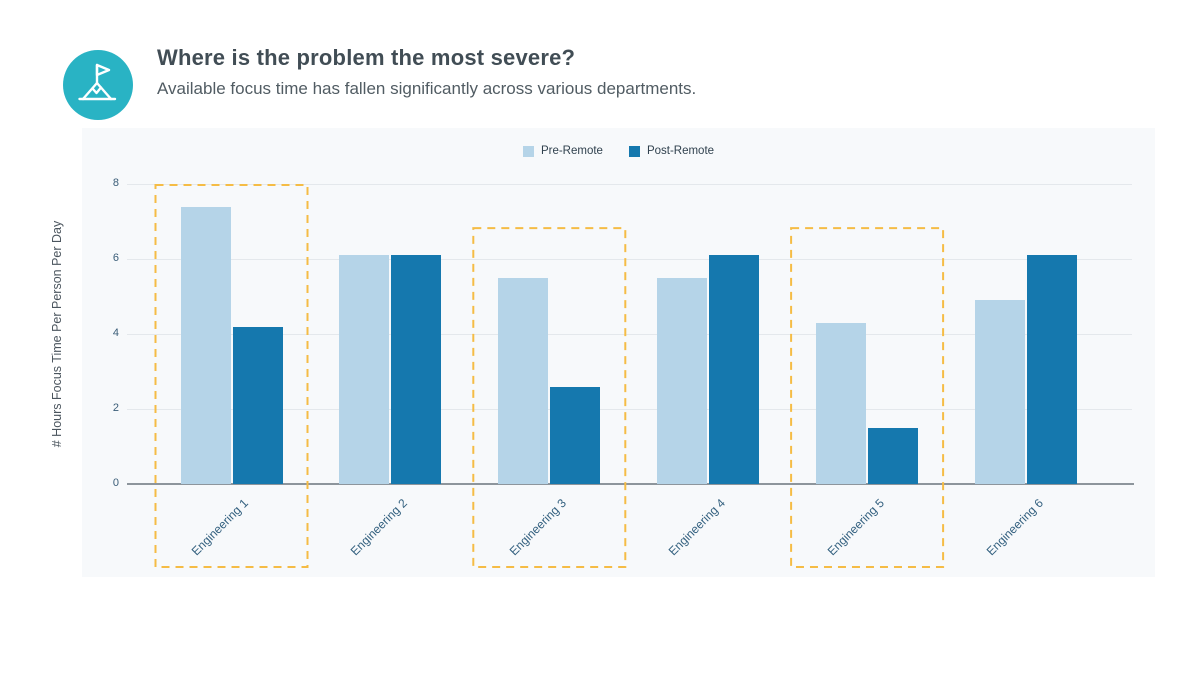 The image size is (1200, 675). Describe the element at coordinates (571, 151) in the screenshot. I see `legend-label: Pre-Remote` at that location.